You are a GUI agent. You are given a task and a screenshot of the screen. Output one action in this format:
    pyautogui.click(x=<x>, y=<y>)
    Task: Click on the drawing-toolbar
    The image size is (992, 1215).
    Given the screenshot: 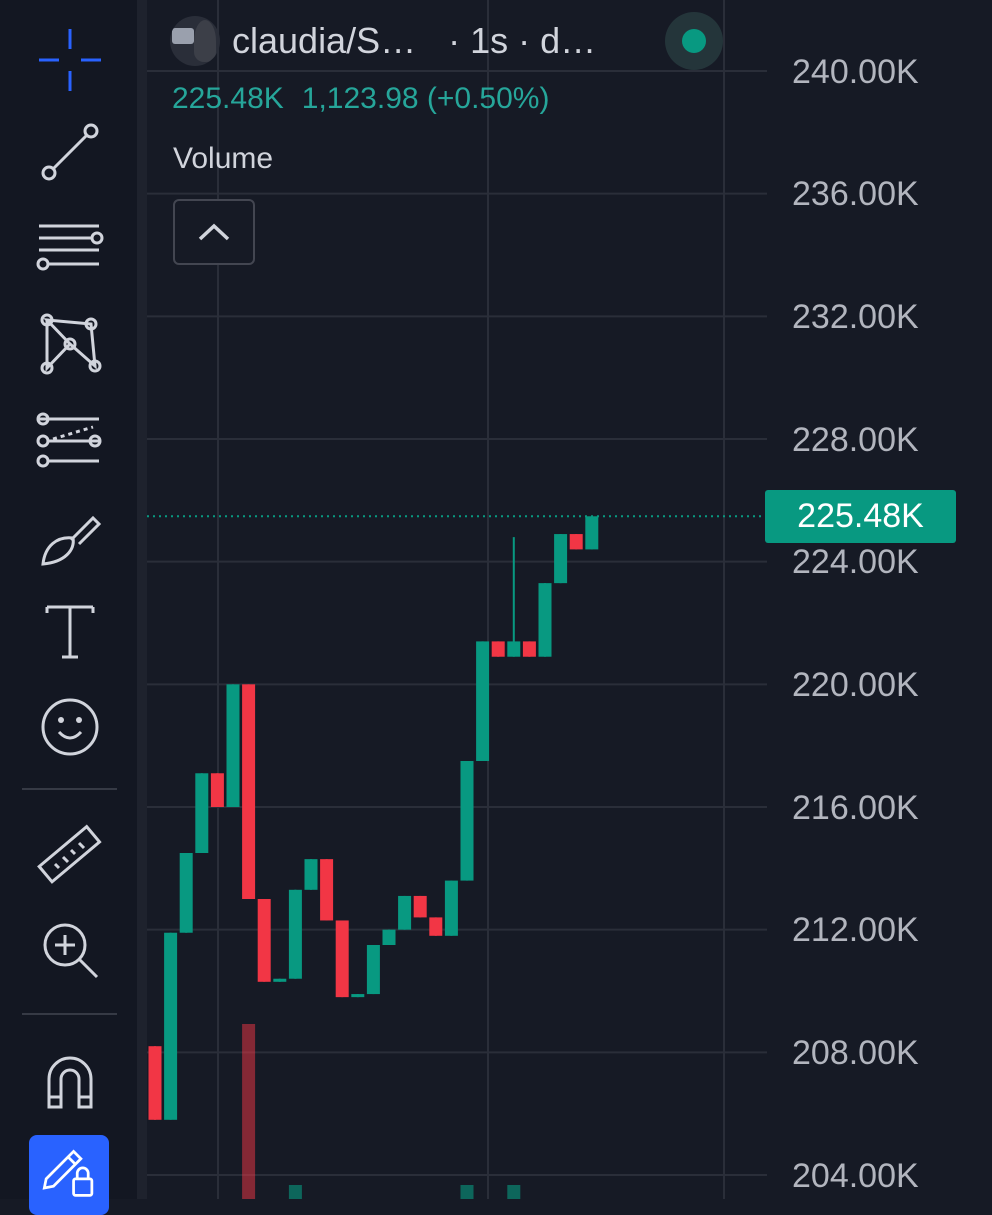 What is the action you would take?
    pyautogui.click(x=68, y=607)
    